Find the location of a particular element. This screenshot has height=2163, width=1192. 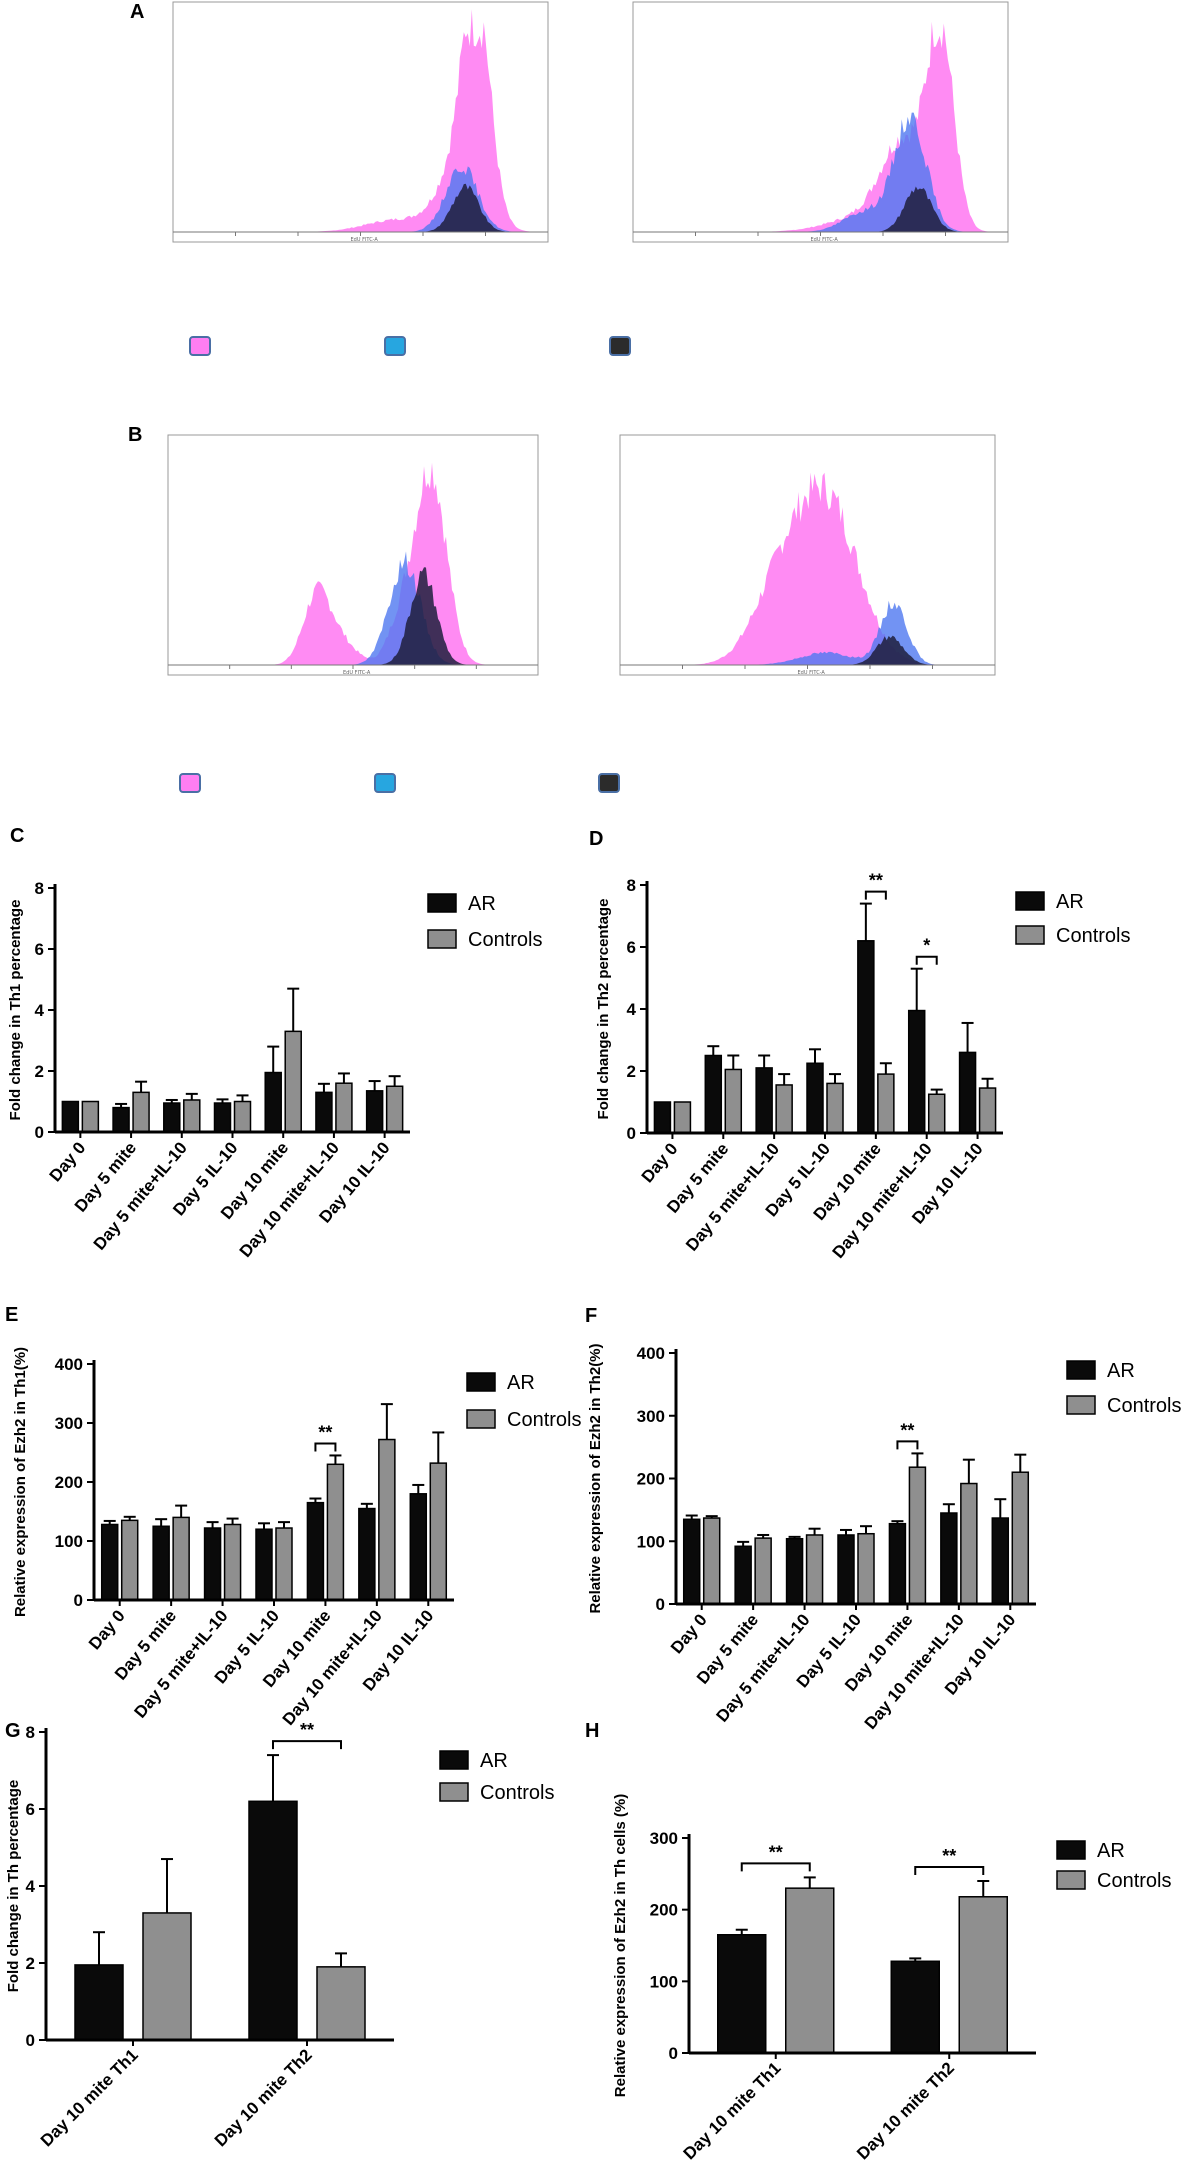

panel-b-right-histogram: EdU FITC-A is located at coordinates (807, 555).